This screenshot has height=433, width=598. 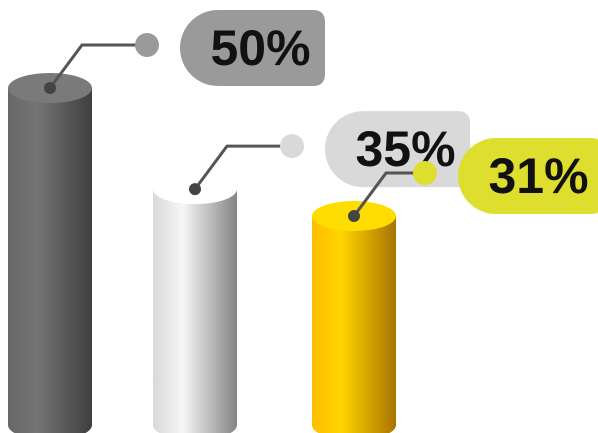 What do you see at coordinates (405, 149) in the screenshot?
I see `value-label: 35%` at bounding box center [405, 149].